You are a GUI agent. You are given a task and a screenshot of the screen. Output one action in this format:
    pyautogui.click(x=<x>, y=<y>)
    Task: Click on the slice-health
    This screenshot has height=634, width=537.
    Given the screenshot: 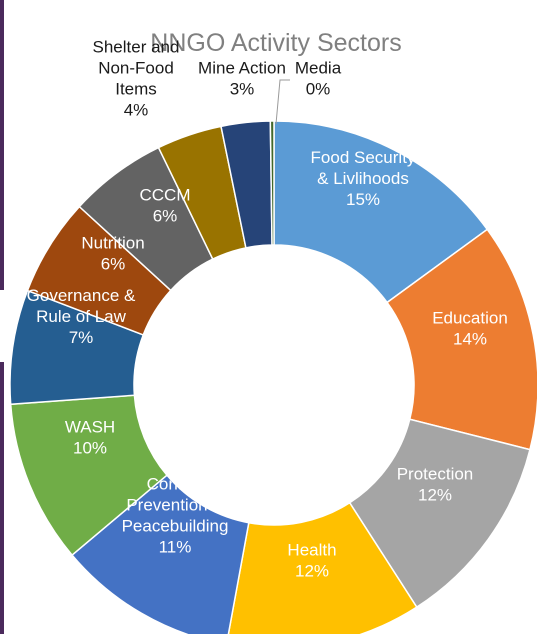 What is the action you would take?
    pyautogui.click(x=322, y=567)
    